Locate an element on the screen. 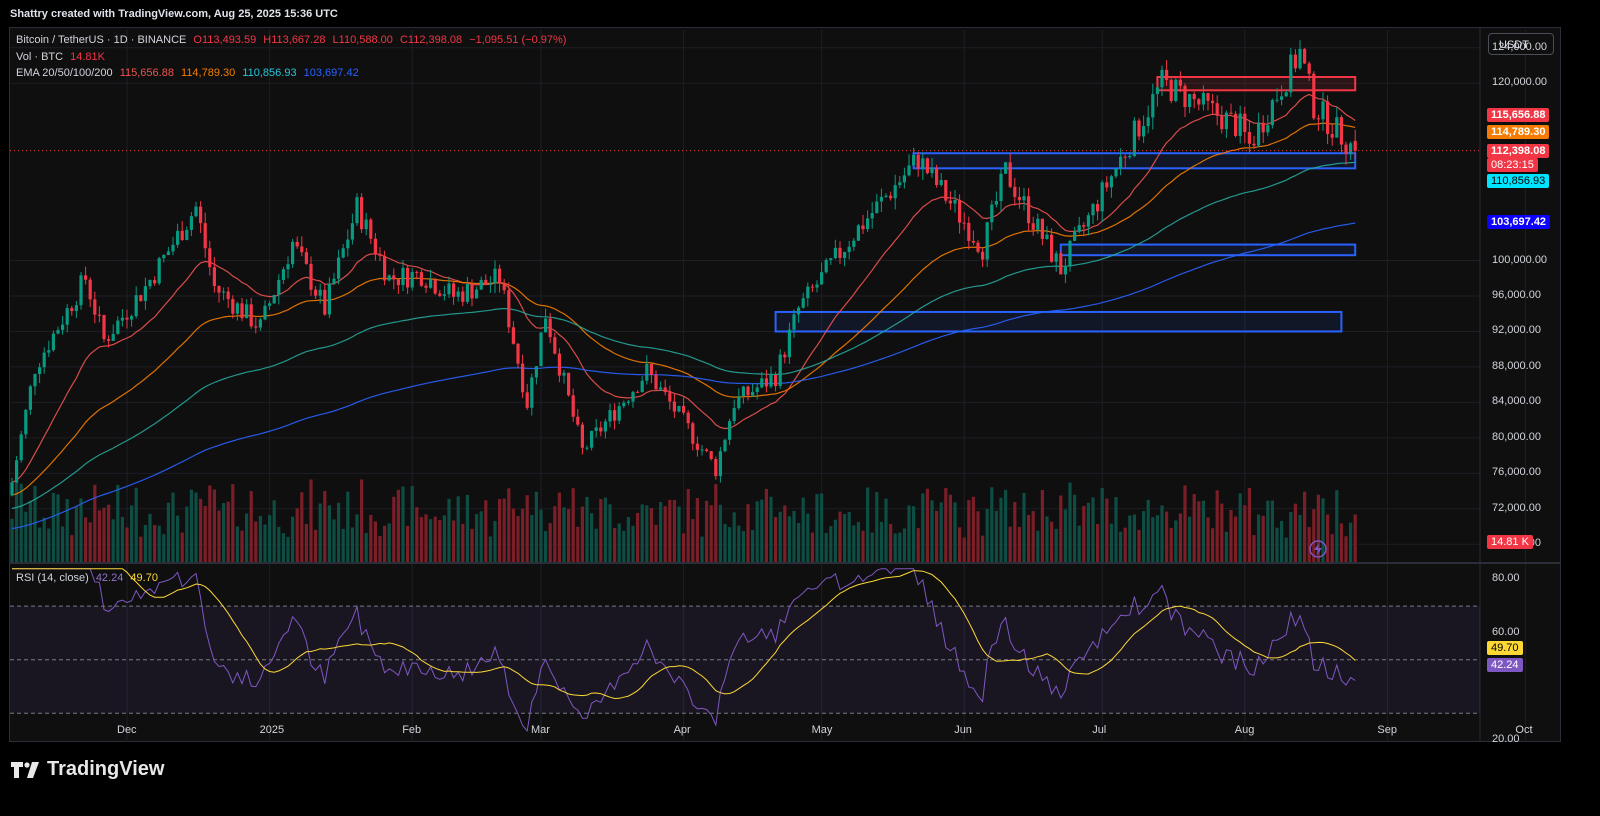 This screenshot has height=816, width=1600. volume-legend: Vol · BTC 14.81K is located at coordinates (62, 57).